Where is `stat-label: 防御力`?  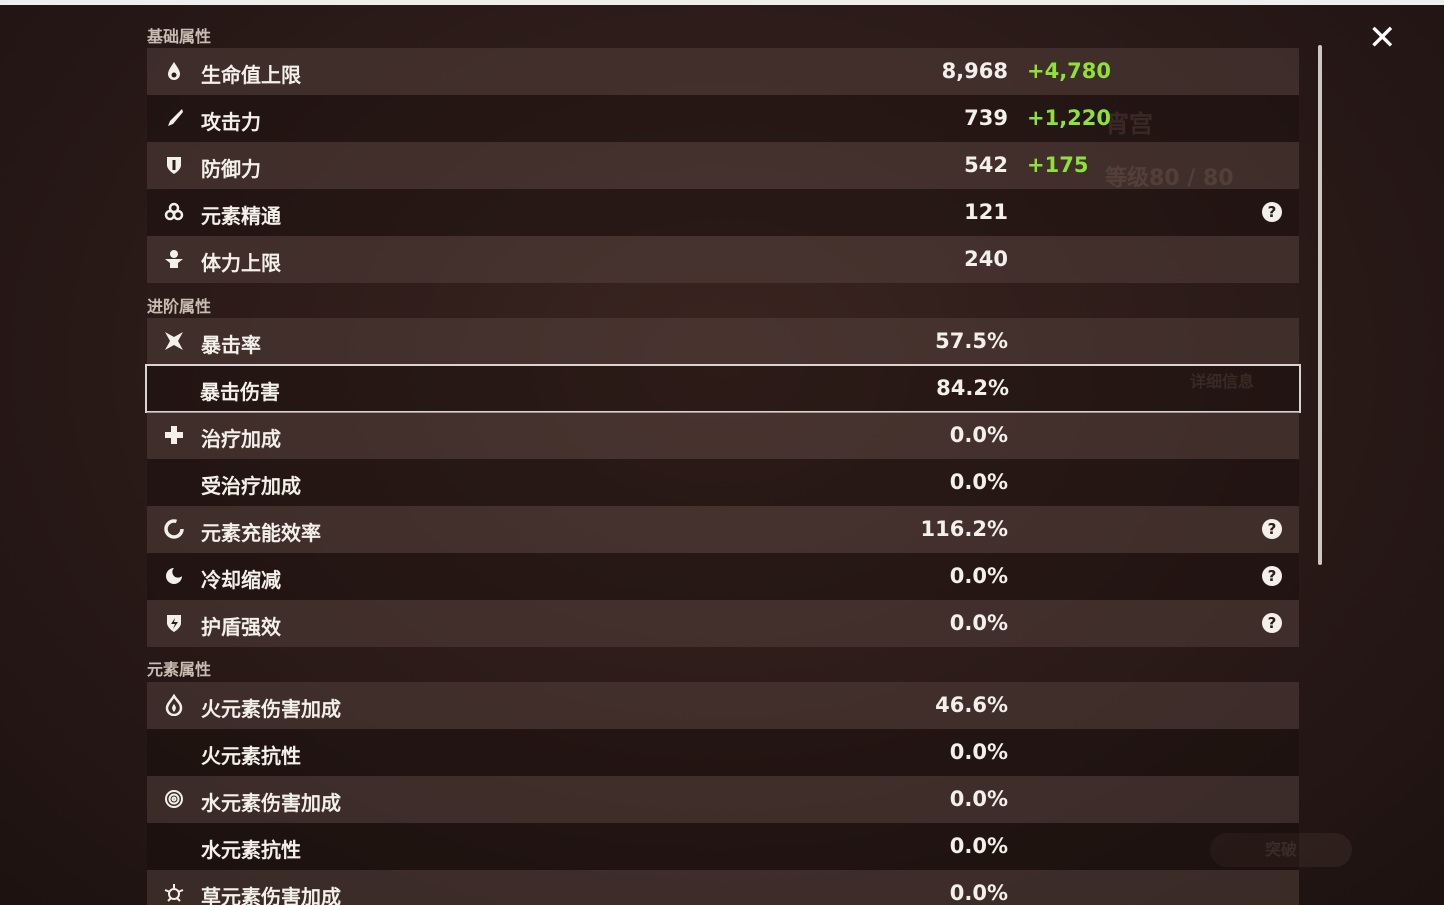 stat-label: 防御力 is located at coordinates (231, 169).